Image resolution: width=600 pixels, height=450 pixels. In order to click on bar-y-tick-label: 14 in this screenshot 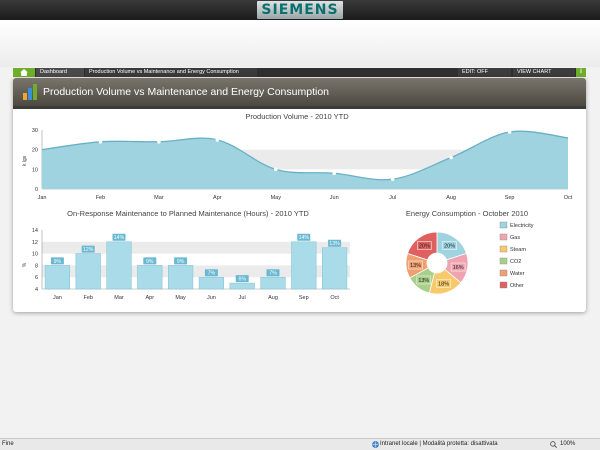, I will do `click(35, 231)`.